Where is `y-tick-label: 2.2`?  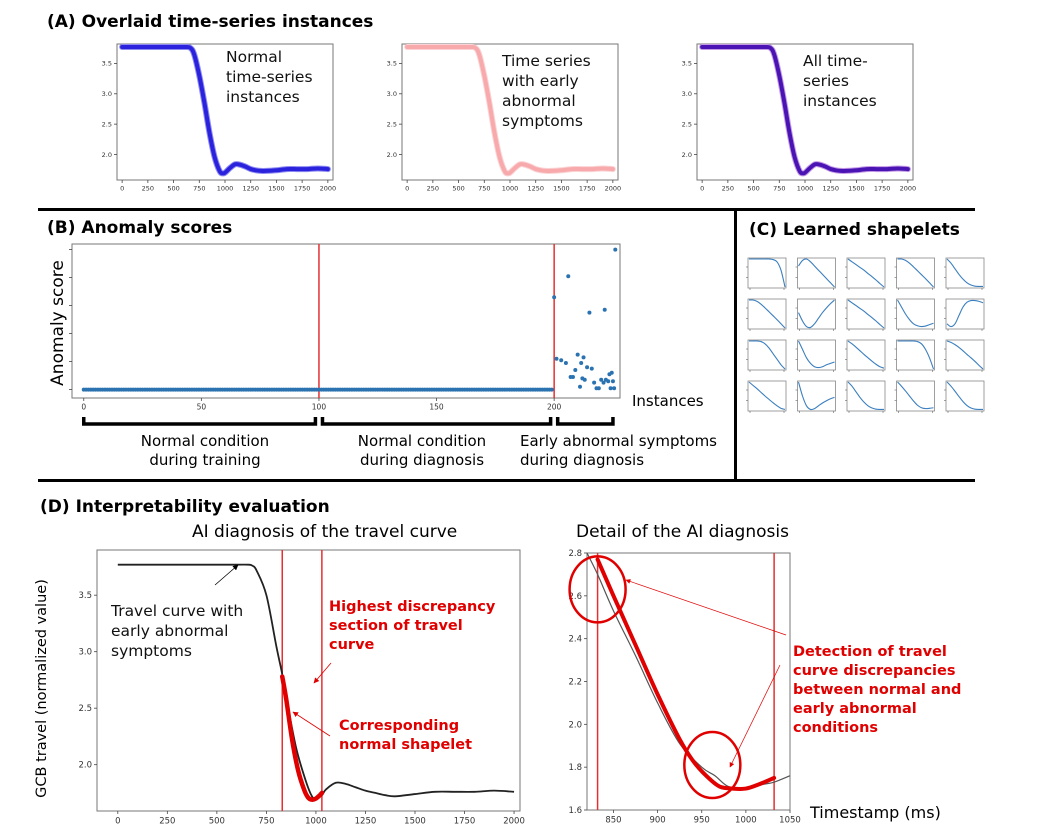
y-tick-label: 2.2 is located at coordinates (575, 682).